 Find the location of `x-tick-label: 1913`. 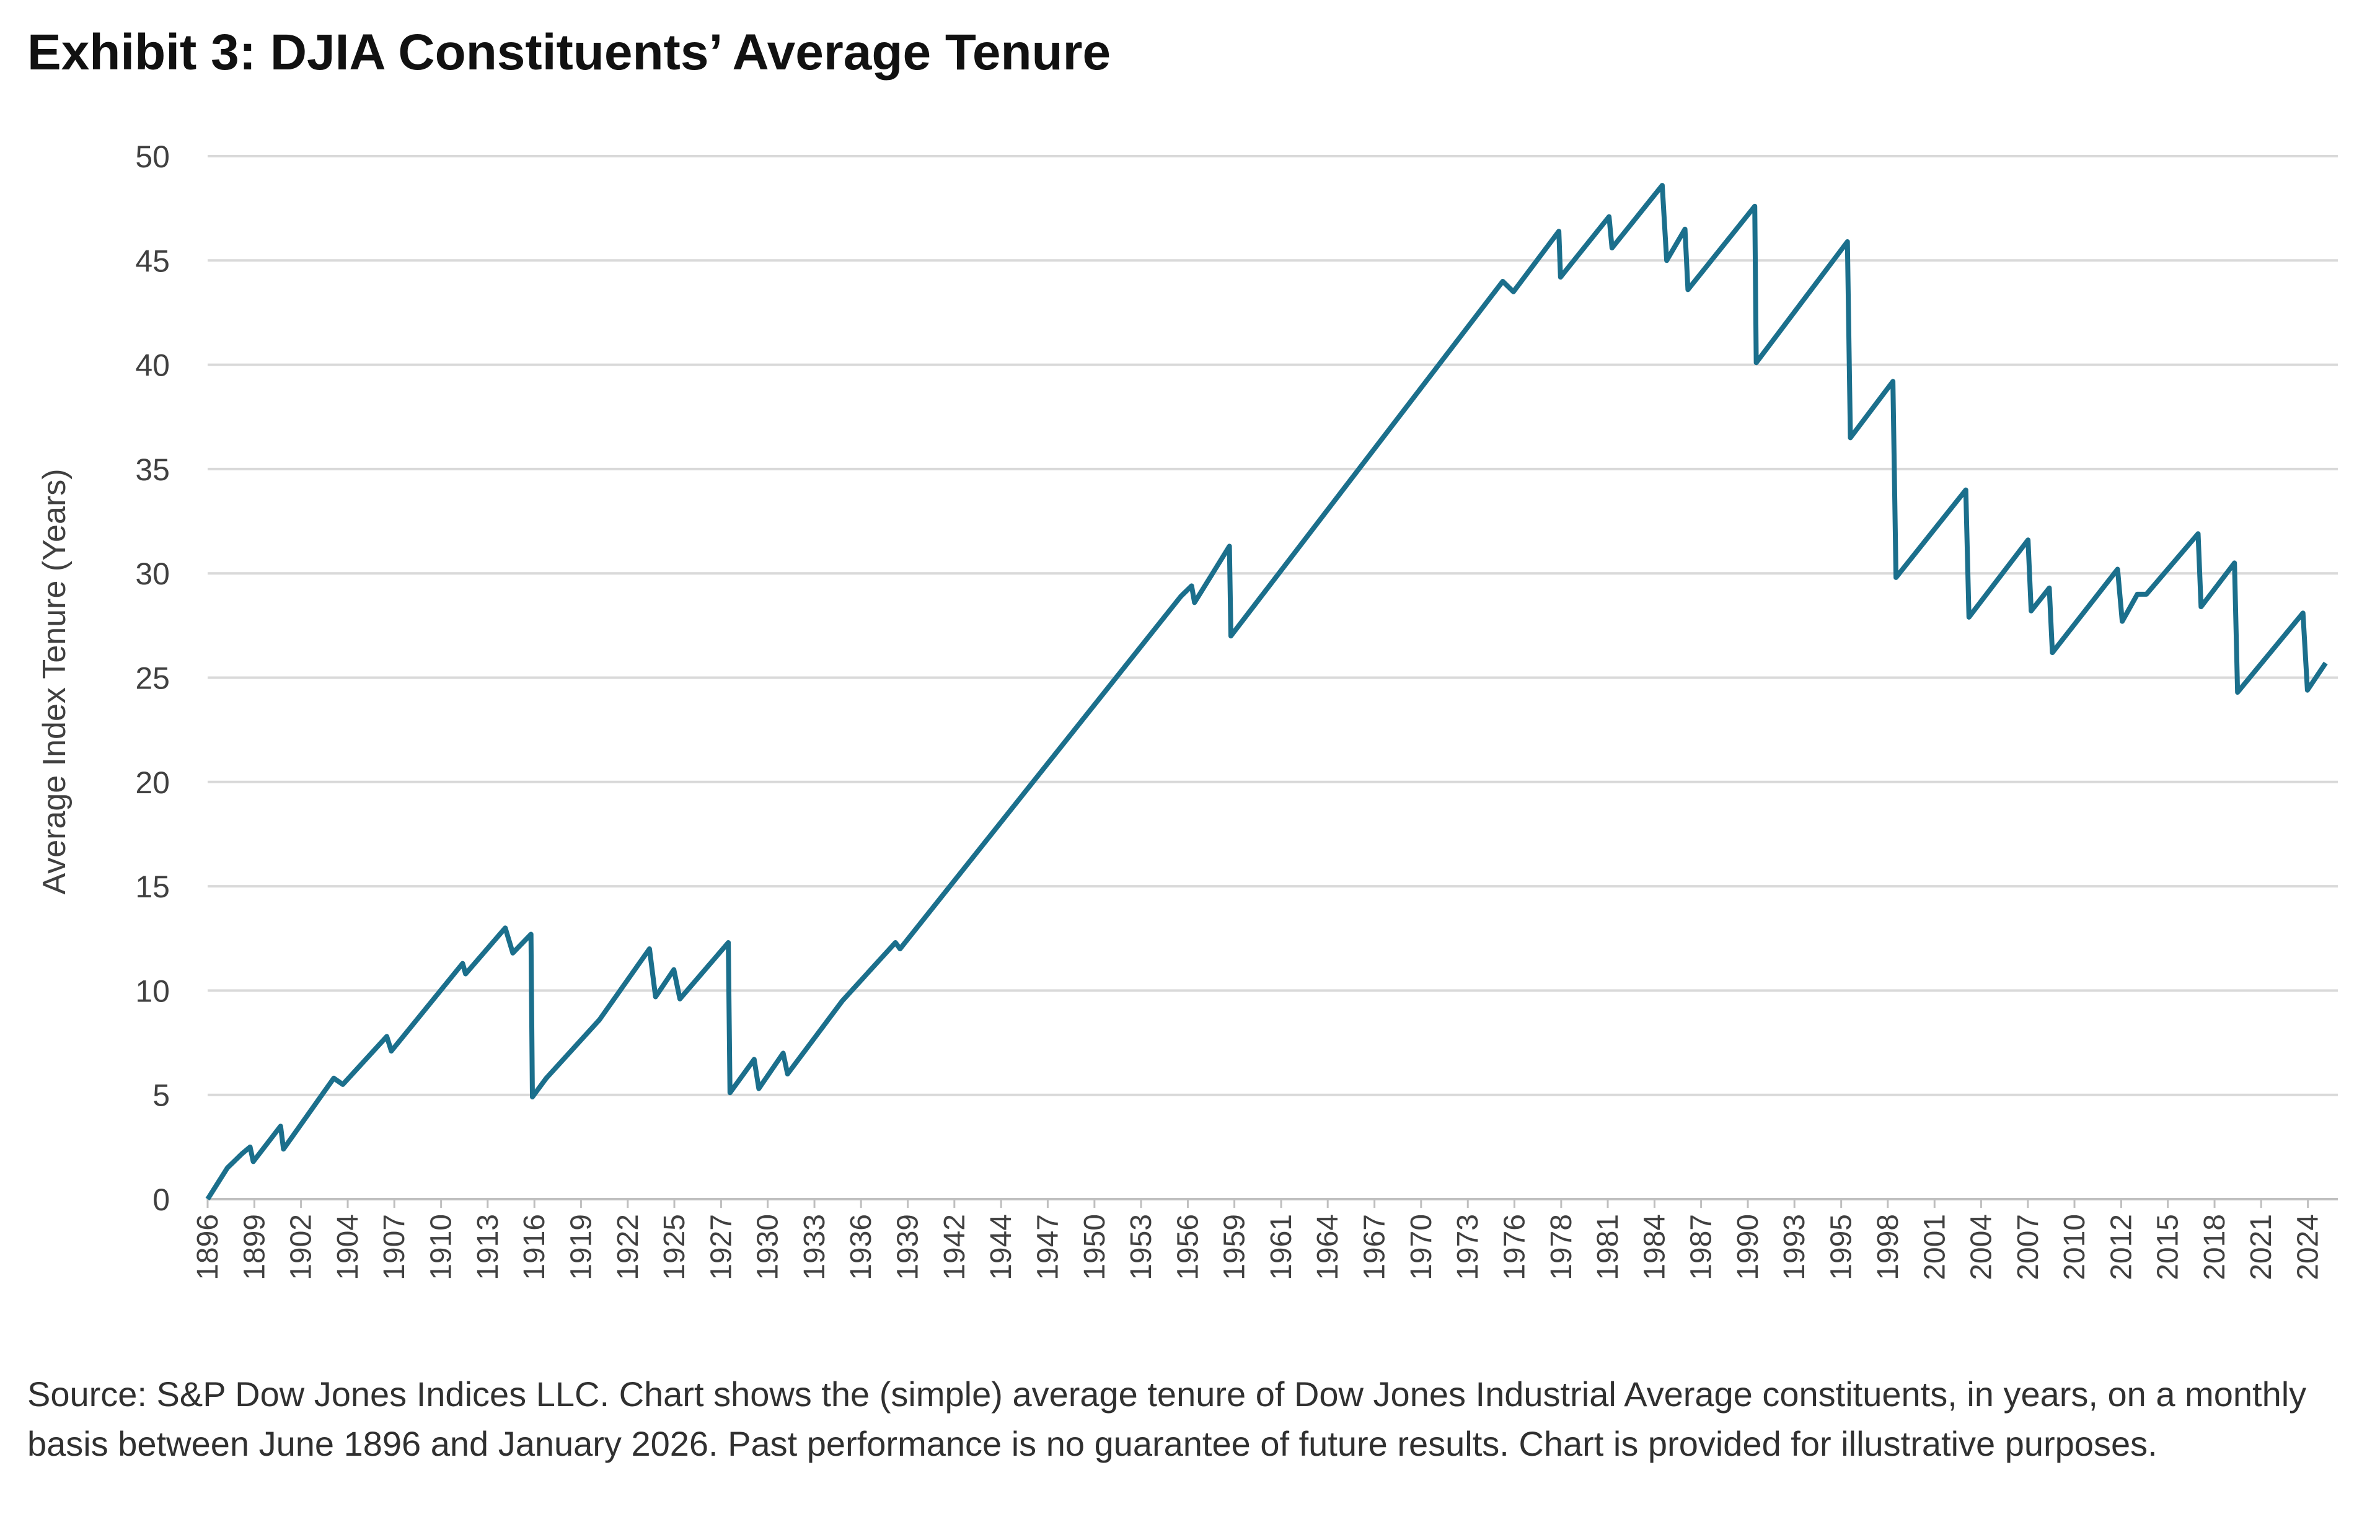

x-tick-label: 1913 is located at coordinates (488, 1247).